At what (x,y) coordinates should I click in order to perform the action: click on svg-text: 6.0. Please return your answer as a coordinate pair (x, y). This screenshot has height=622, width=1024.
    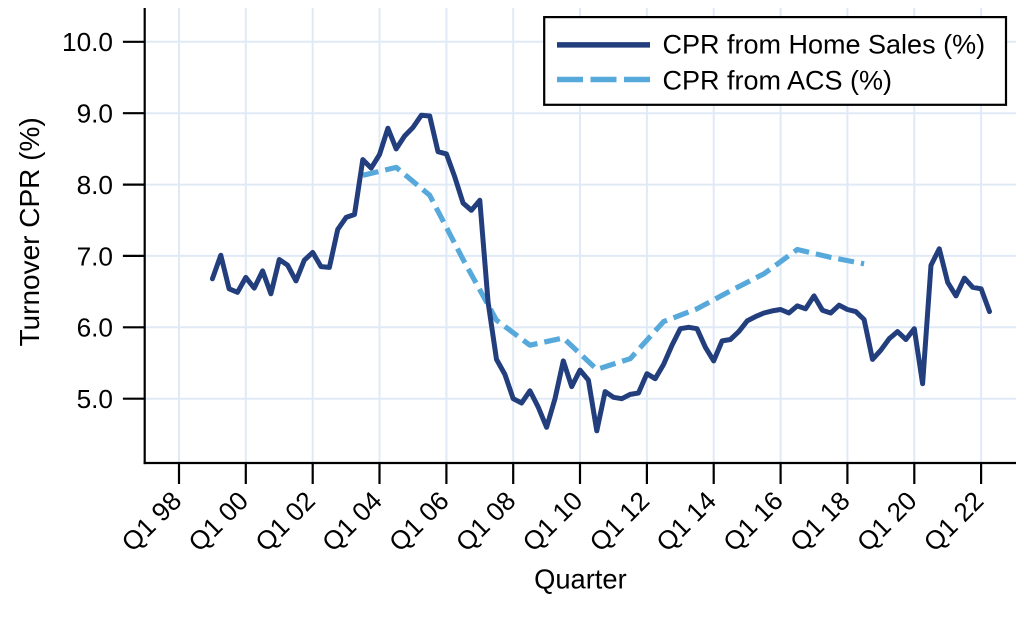
    Looking at the image, I should click on (95, 328).